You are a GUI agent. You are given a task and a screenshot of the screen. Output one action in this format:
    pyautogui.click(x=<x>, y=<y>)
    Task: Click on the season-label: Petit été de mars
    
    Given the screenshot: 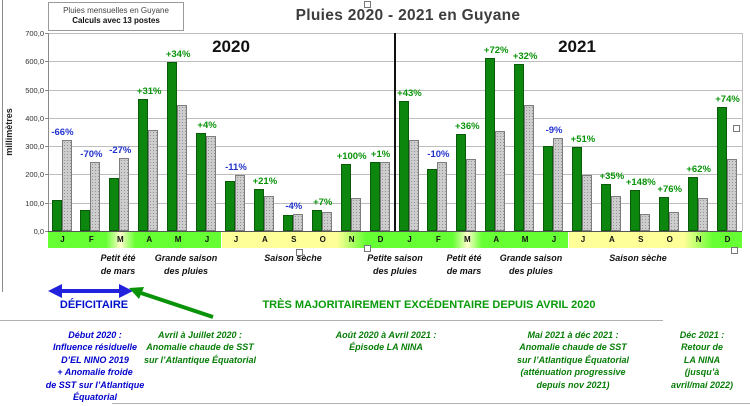 What is the action you would take?
    pyautogui.click(x=118, y=264)
    